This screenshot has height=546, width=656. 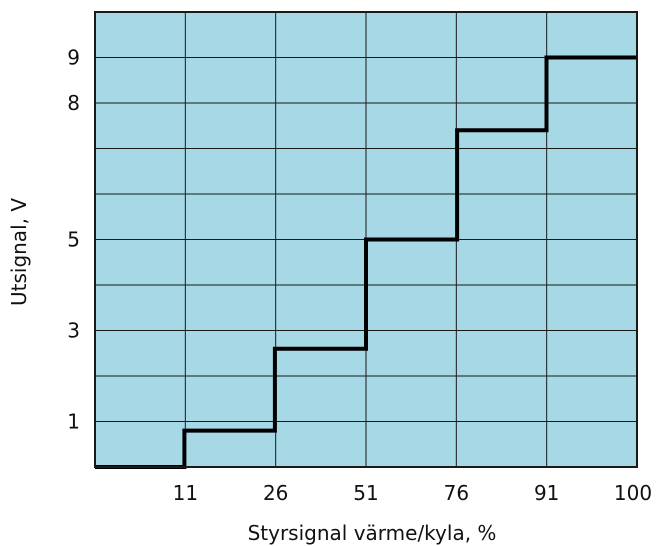 What do you see at coordinates (633, 493) in the screenshot?
I see `x-tick-label: 100` at bounding box center [633, 493].